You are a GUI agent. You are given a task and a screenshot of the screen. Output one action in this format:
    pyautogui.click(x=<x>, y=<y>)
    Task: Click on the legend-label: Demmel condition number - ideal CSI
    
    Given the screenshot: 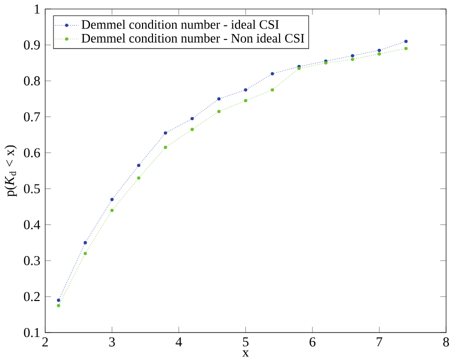 What is the action you would take?
    pyautogui.click(x=180, y=24)
    